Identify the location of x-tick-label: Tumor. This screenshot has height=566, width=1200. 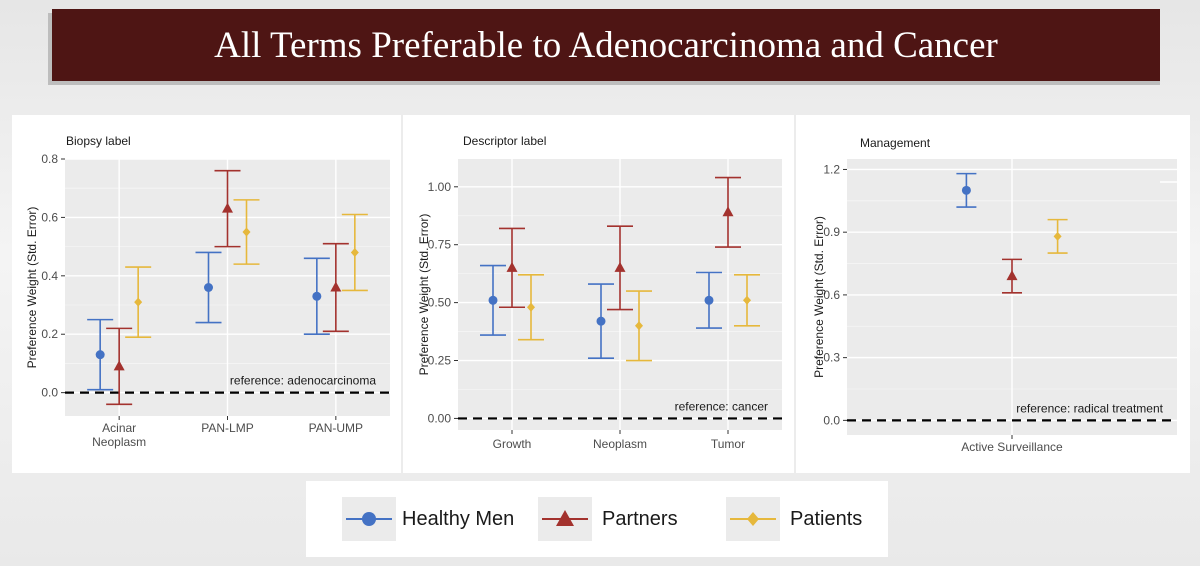
(728, 444).